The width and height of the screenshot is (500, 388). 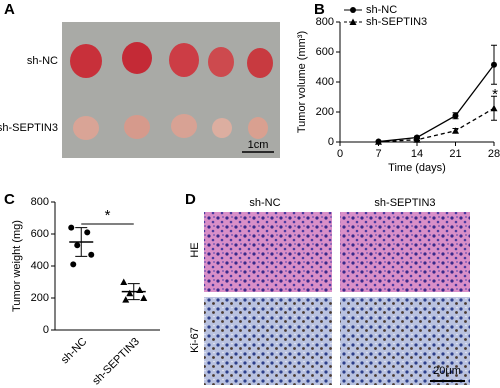 What do you see at coordinates (417, 154) in the screenshot?
I see `x-tick-label: 14` at bounding box center [417, 154].